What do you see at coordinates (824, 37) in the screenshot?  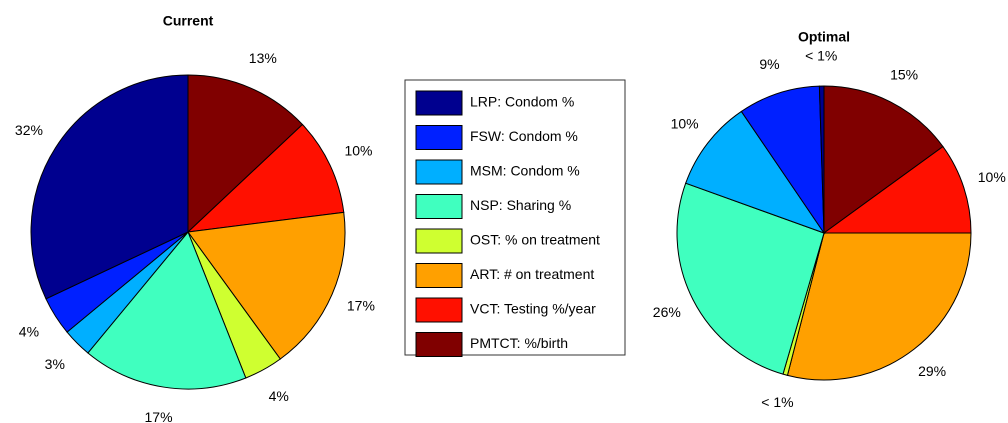 I see `chart-title: Optimal` at bounding box center [824, 37].